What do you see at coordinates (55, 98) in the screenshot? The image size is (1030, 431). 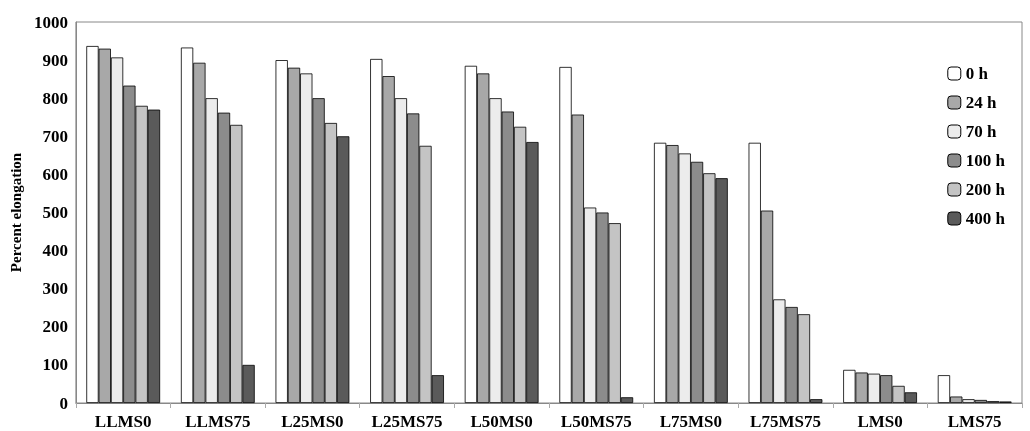 I see `y-tick-label: 800` at bounding box center [55, 98].